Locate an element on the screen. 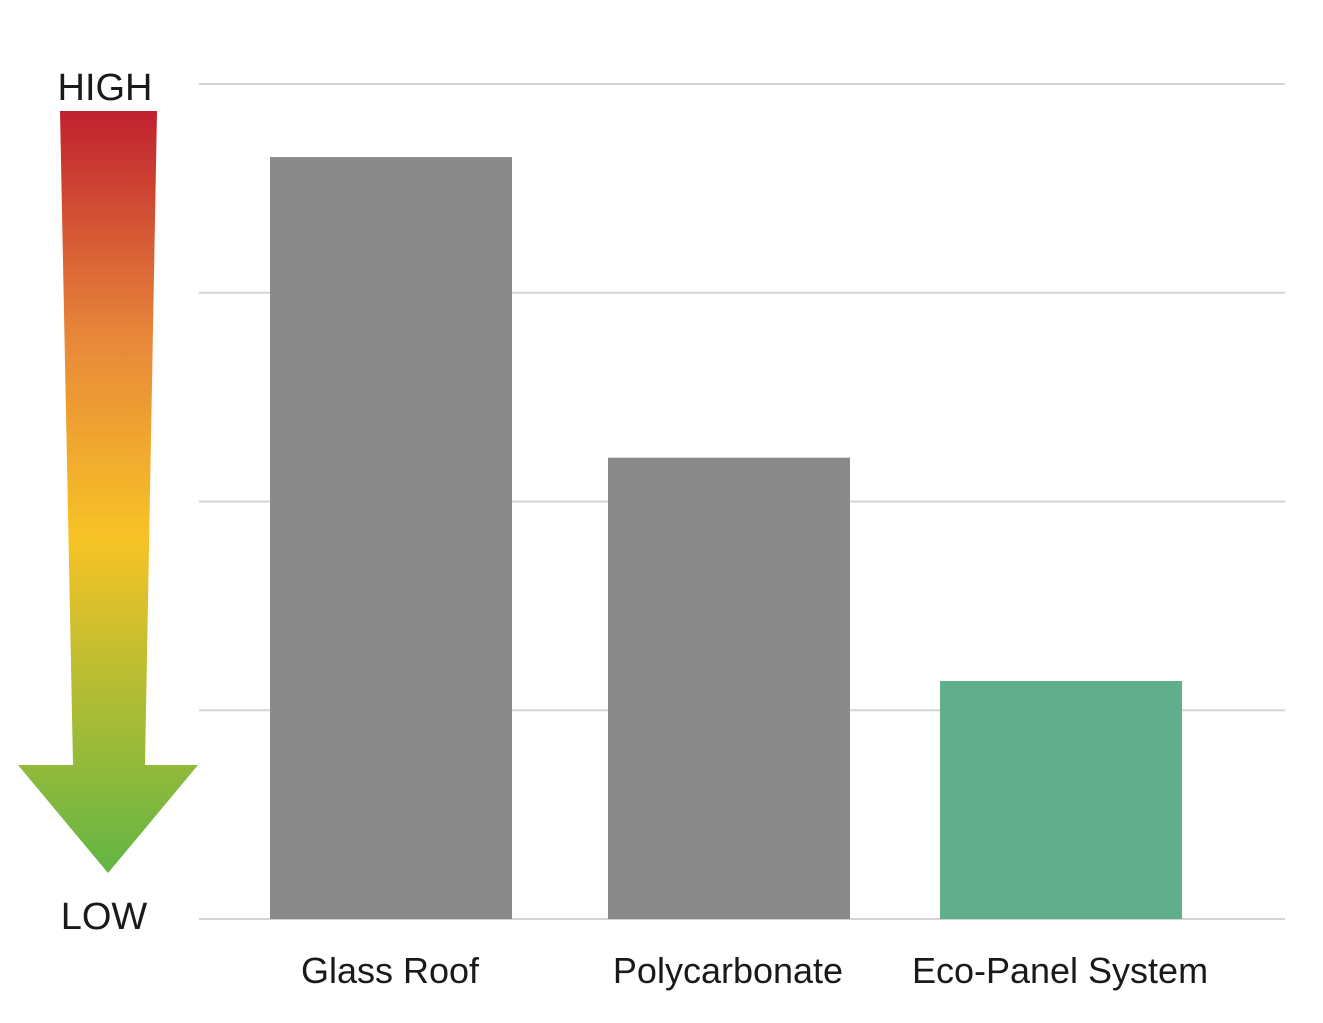 This screenshot has height=1023, width=1323. x-tick-label: Polycarbonate is located at coordinates (728, 970).